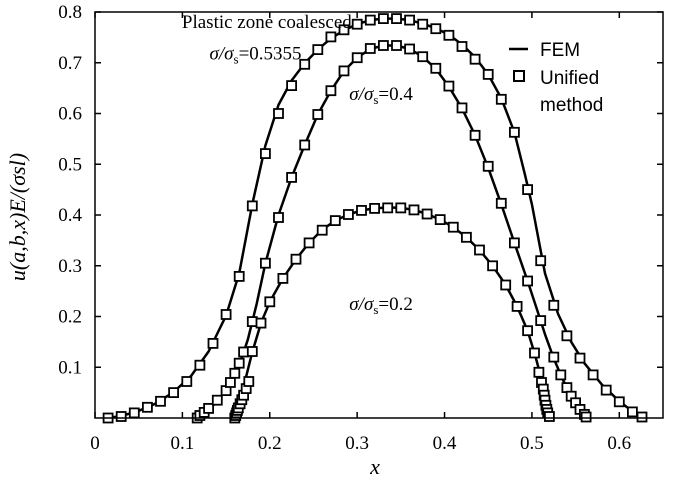  What do you see at coordinates (70, 215) in the screenshot?
I see `y-tick-label: 0.4` at bounding box center [70, 215].